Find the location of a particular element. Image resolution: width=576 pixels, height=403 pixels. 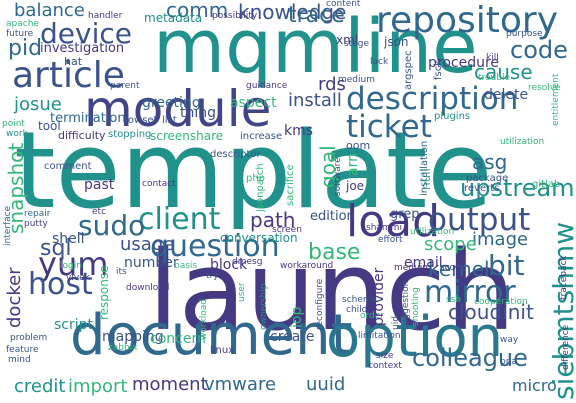

word-comment: comment is located at coordinates (68, 166).